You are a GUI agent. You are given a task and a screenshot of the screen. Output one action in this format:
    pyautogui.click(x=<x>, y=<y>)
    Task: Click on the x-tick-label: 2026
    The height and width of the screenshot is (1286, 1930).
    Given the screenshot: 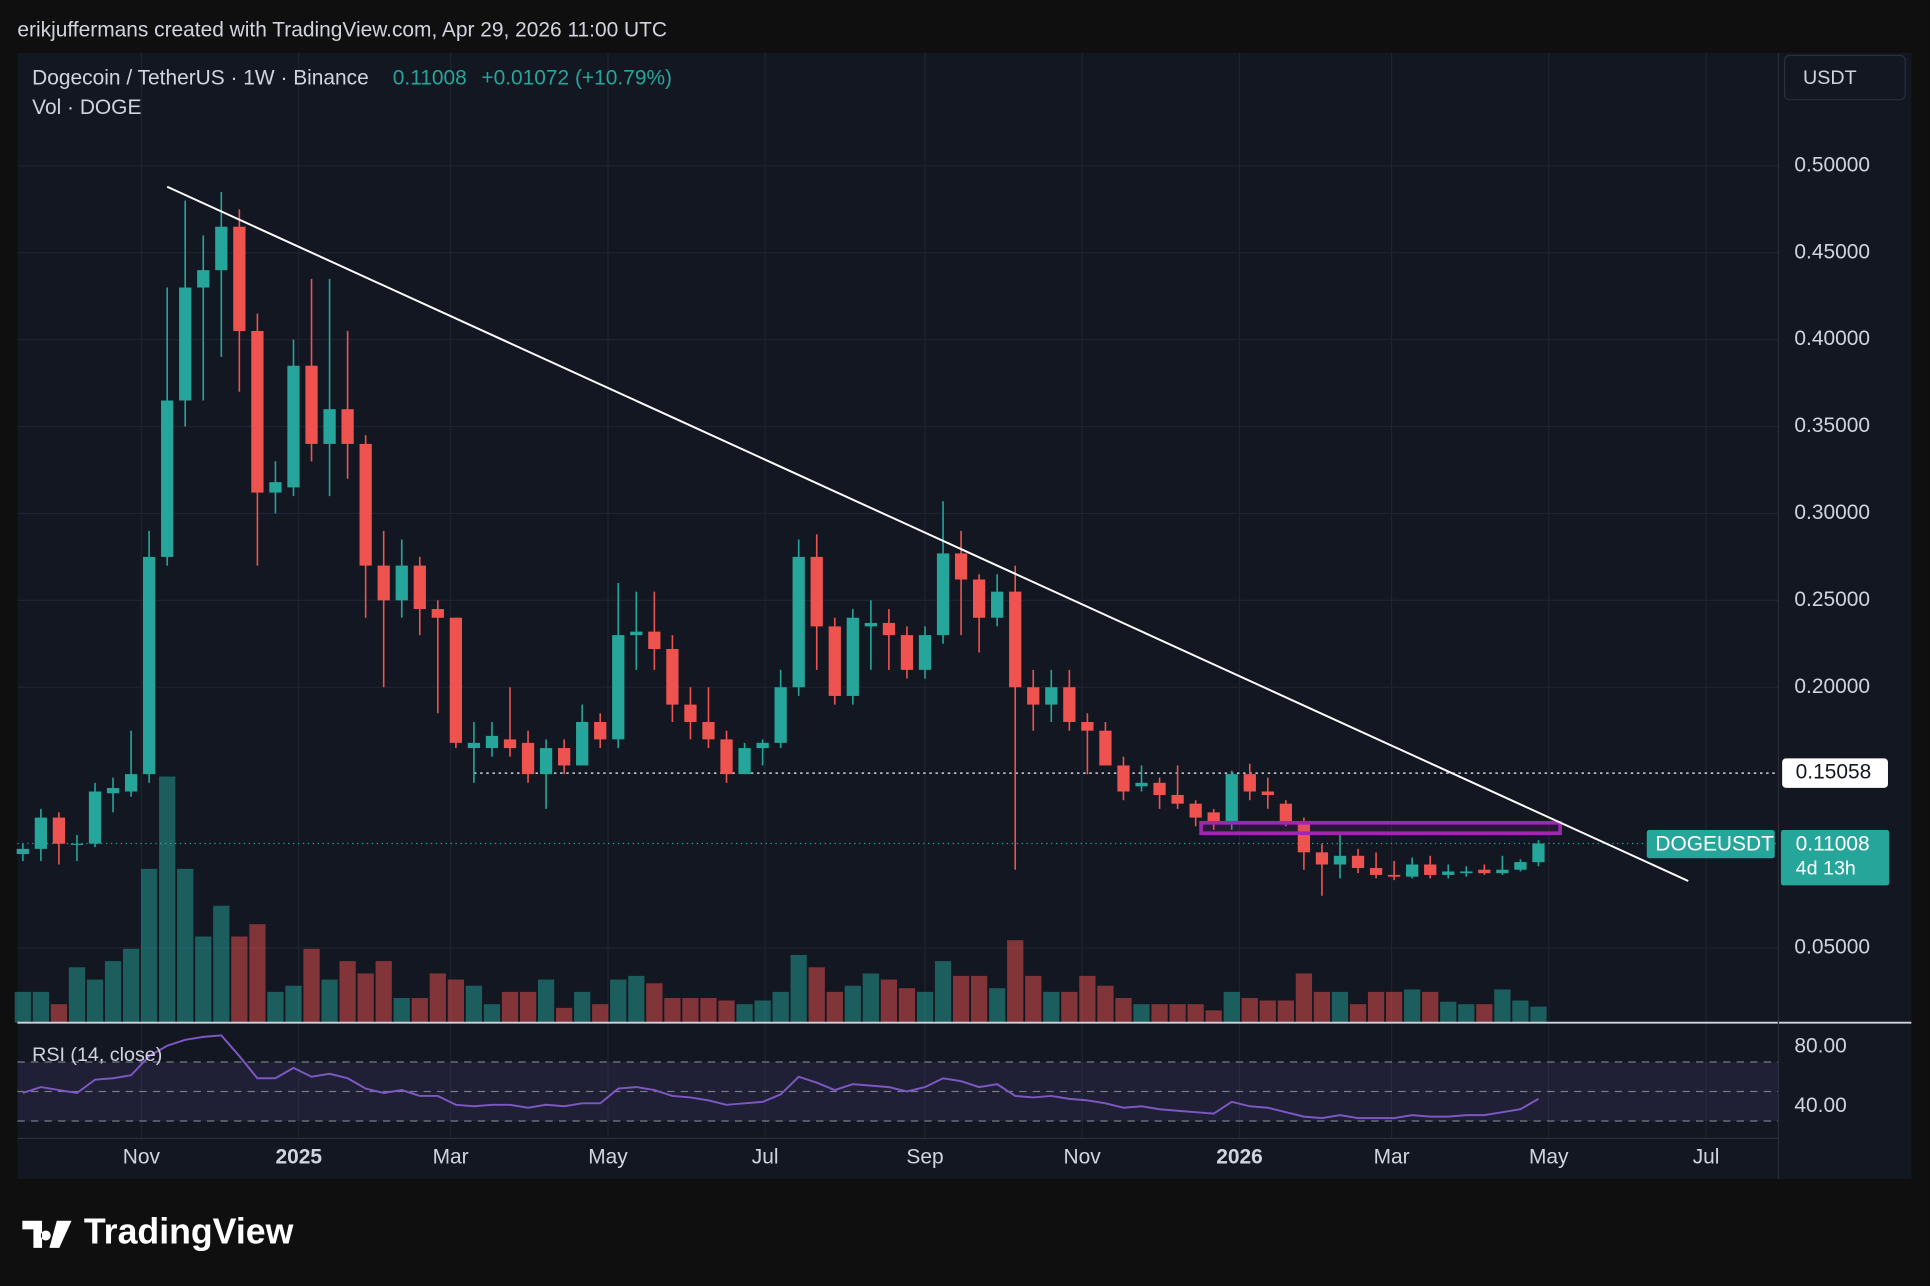 What is the action you would take?
    pyautogui.click(x=1239, y=1157)
    